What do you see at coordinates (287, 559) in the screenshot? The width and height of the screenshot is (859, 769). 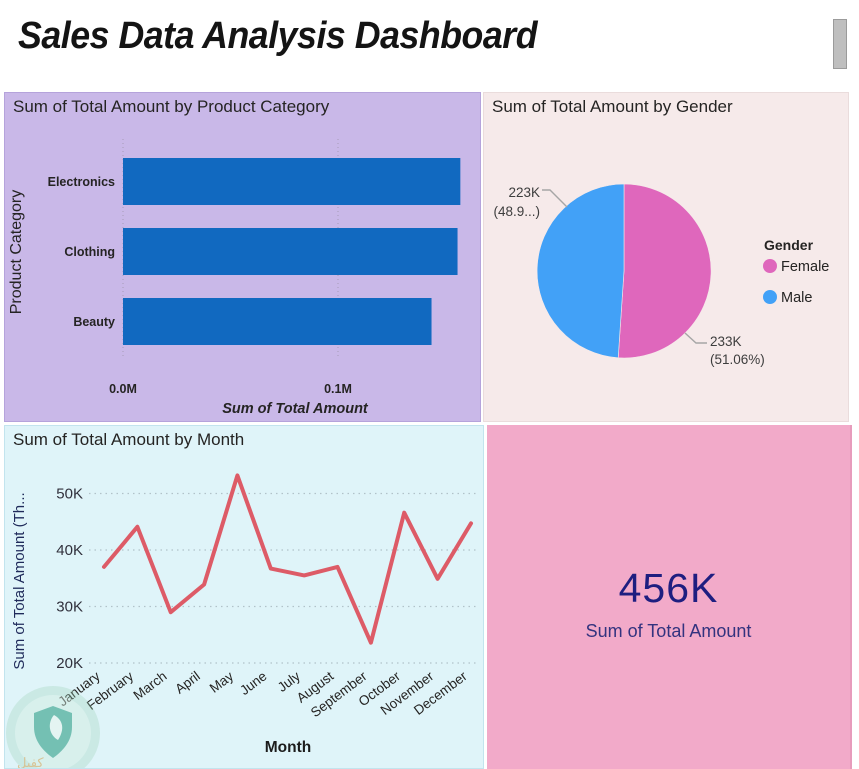 I see `line-series` at bounding box center [287, 559].